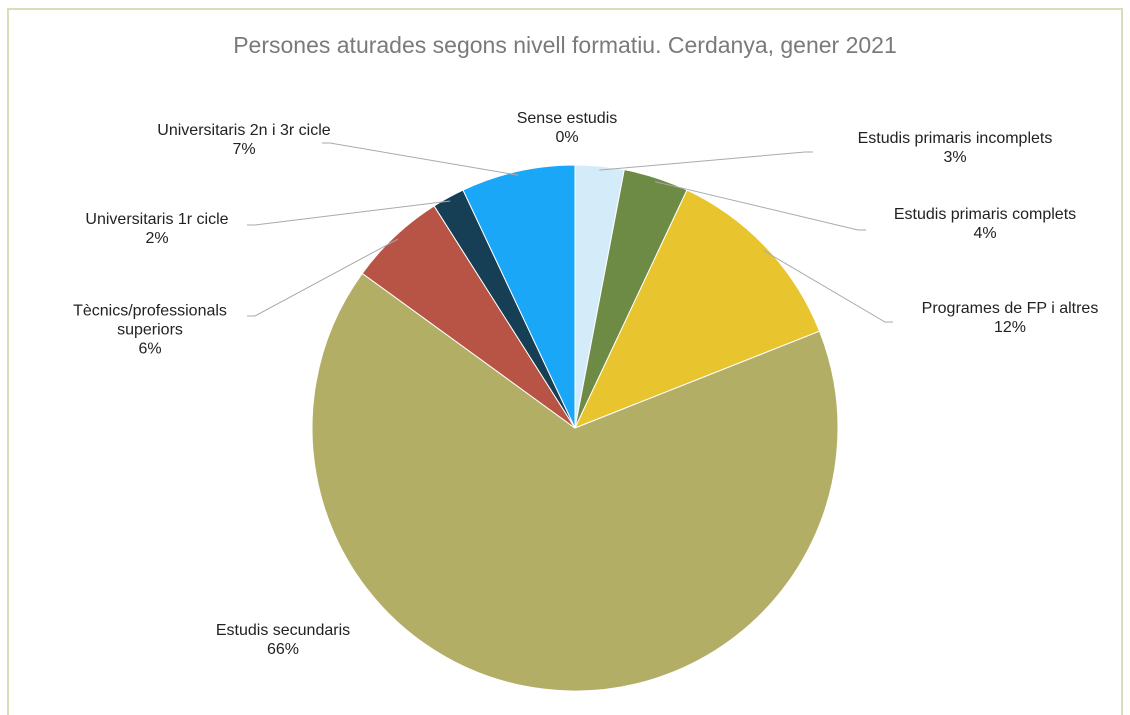 The width and height of the screenshot is (1130, 715). What do you see at coordinates (244, 130) in the screenshot?
I see `category-label: Universitaris 2n i 3r cicle` at bounding box center [244, 130].